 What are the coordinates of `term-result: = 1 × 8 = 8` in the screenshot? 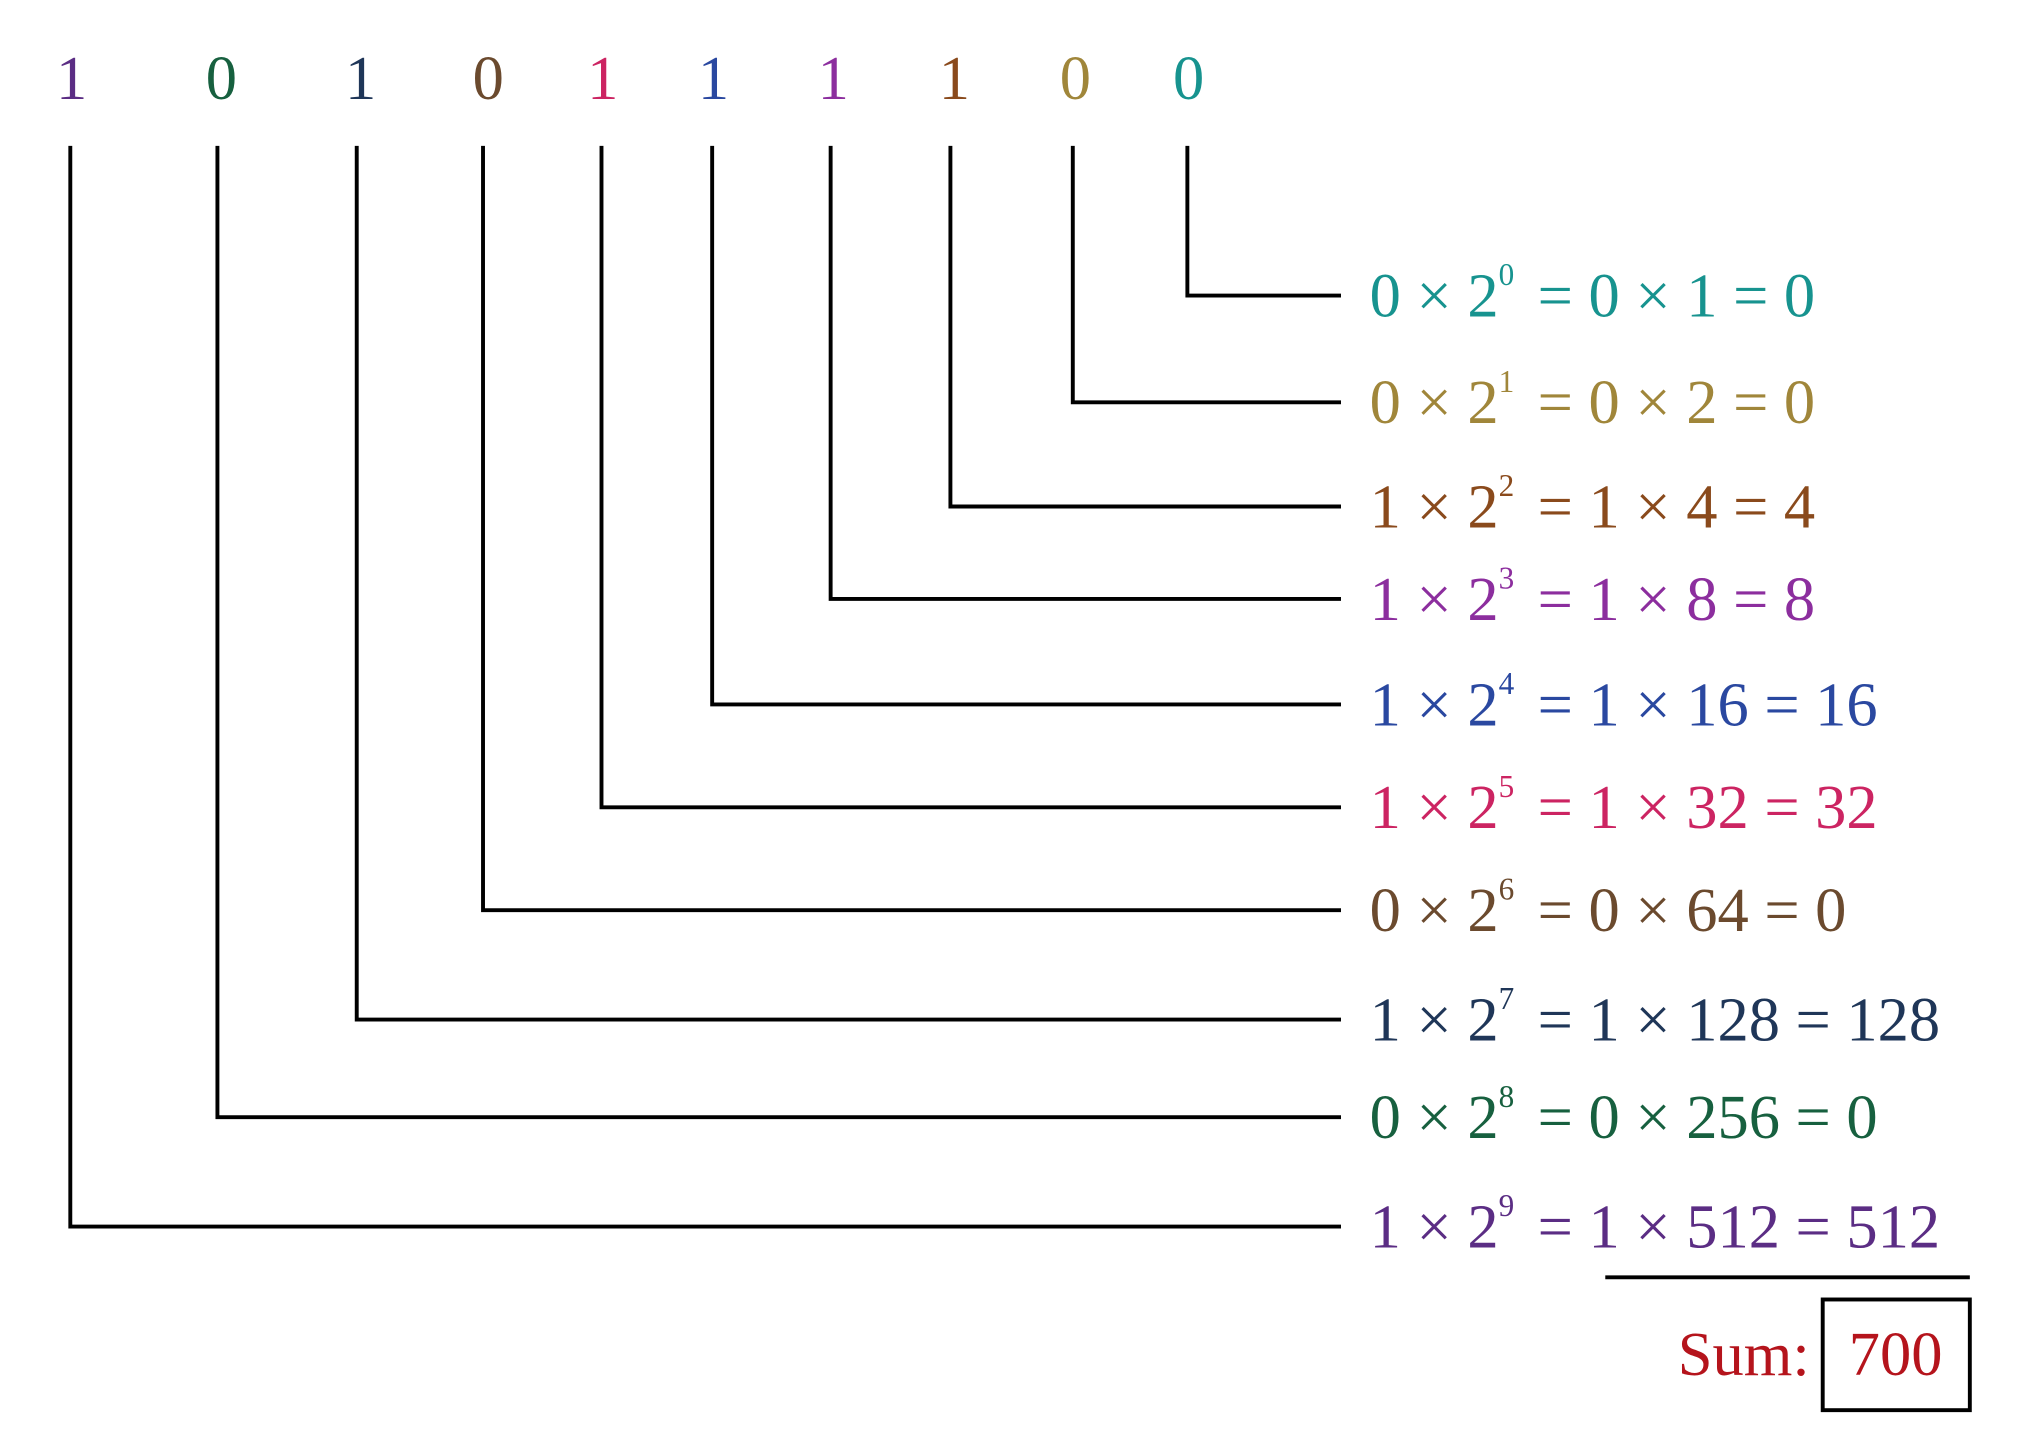 It's located at (1677, 599).